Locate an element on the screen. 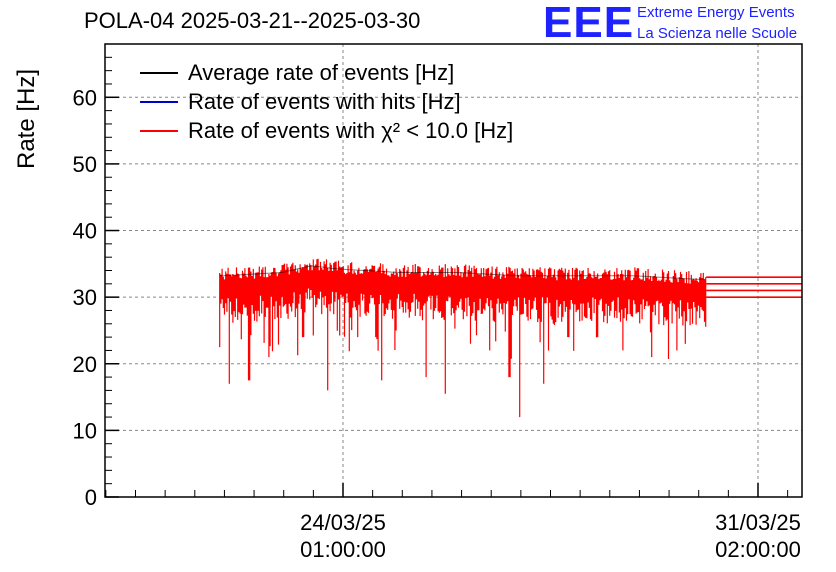  x-tick-label-time: 01:00:00 is located at coordinates (343, 549).